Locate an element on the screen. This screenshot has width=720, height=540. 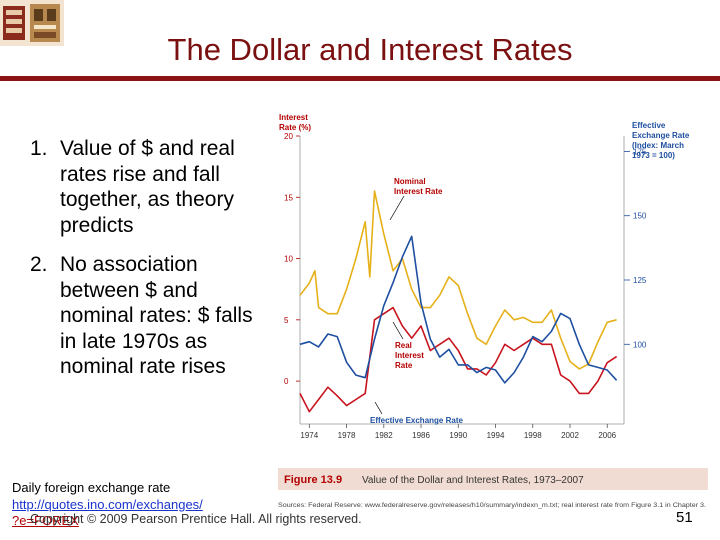
x-tick-label: 1990 is located at coordinates (458, 435).